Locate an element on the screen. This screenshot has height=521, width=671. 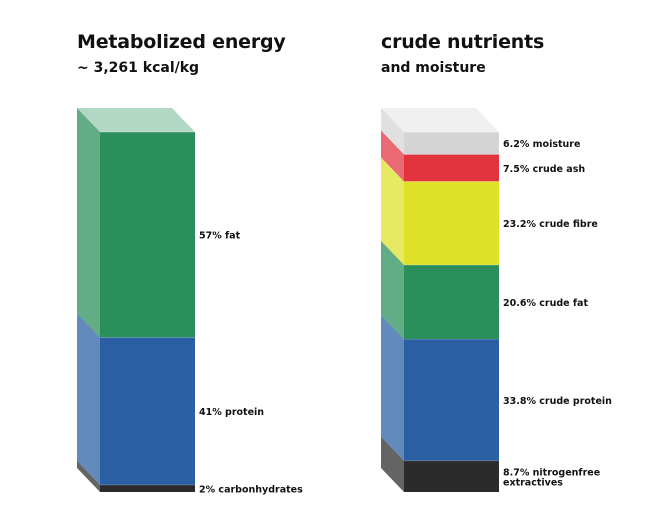
nutrients-chart-subtitle: and moisture is located at coordinates (433, 68).